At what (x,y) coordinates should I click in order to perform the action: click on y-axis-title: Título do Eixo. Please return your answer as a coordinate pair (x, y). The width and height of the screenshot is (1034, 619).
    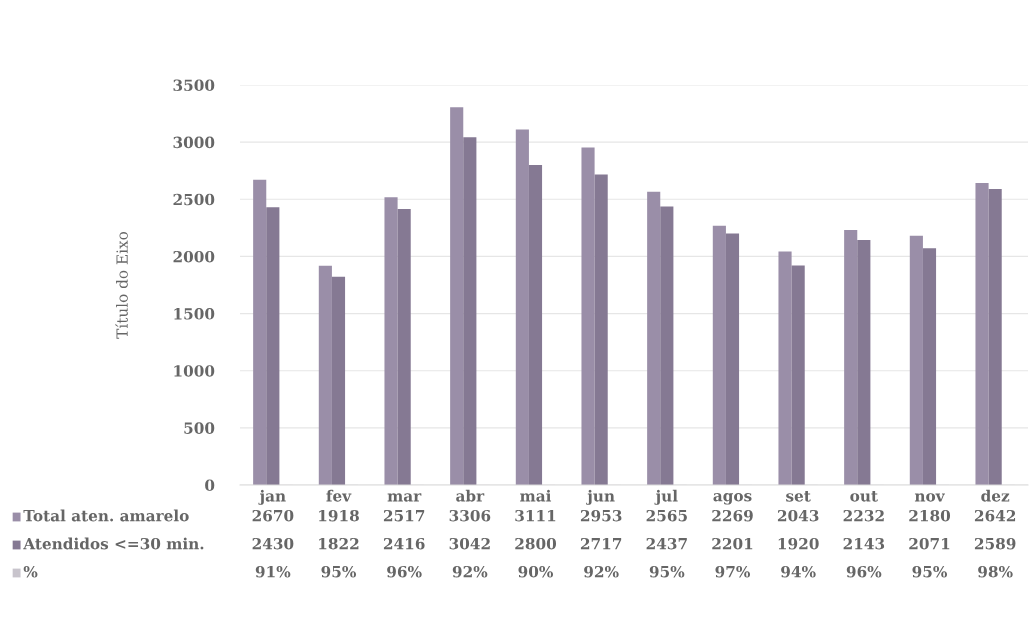
    Looking at the image, I should click on (121, 285).